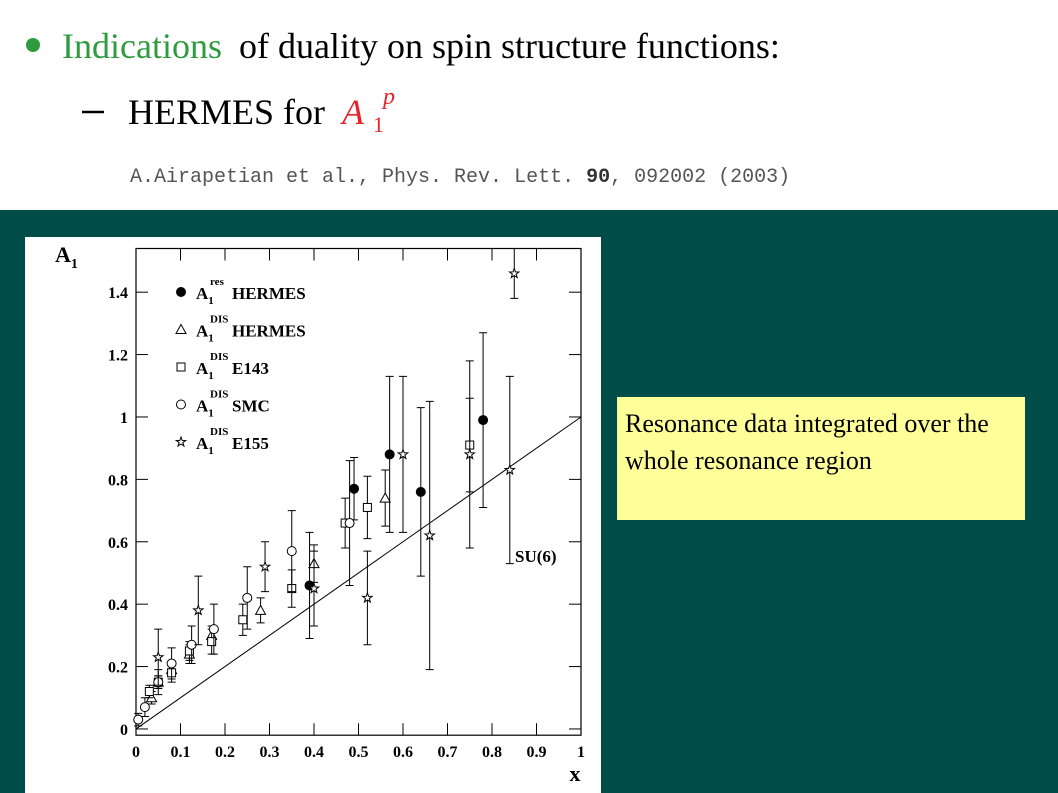  What do you see at coordinates (403, 752) in the screenshot?
I see `x-tick-label: 0.6` at bounding box center [403, 752].